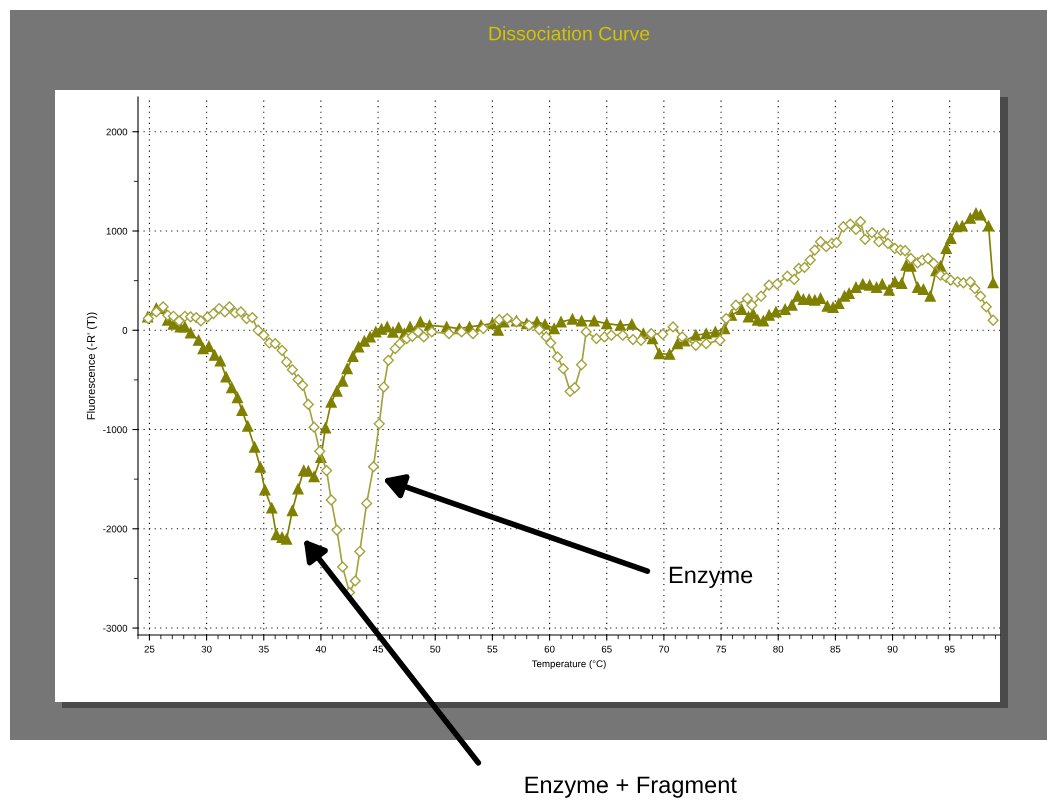 The image size is (1047, 807). What do you see at coordinates (149, 649) in the screenshot?
I see `x-tick-label: 25` at bounding box center [149, 649].